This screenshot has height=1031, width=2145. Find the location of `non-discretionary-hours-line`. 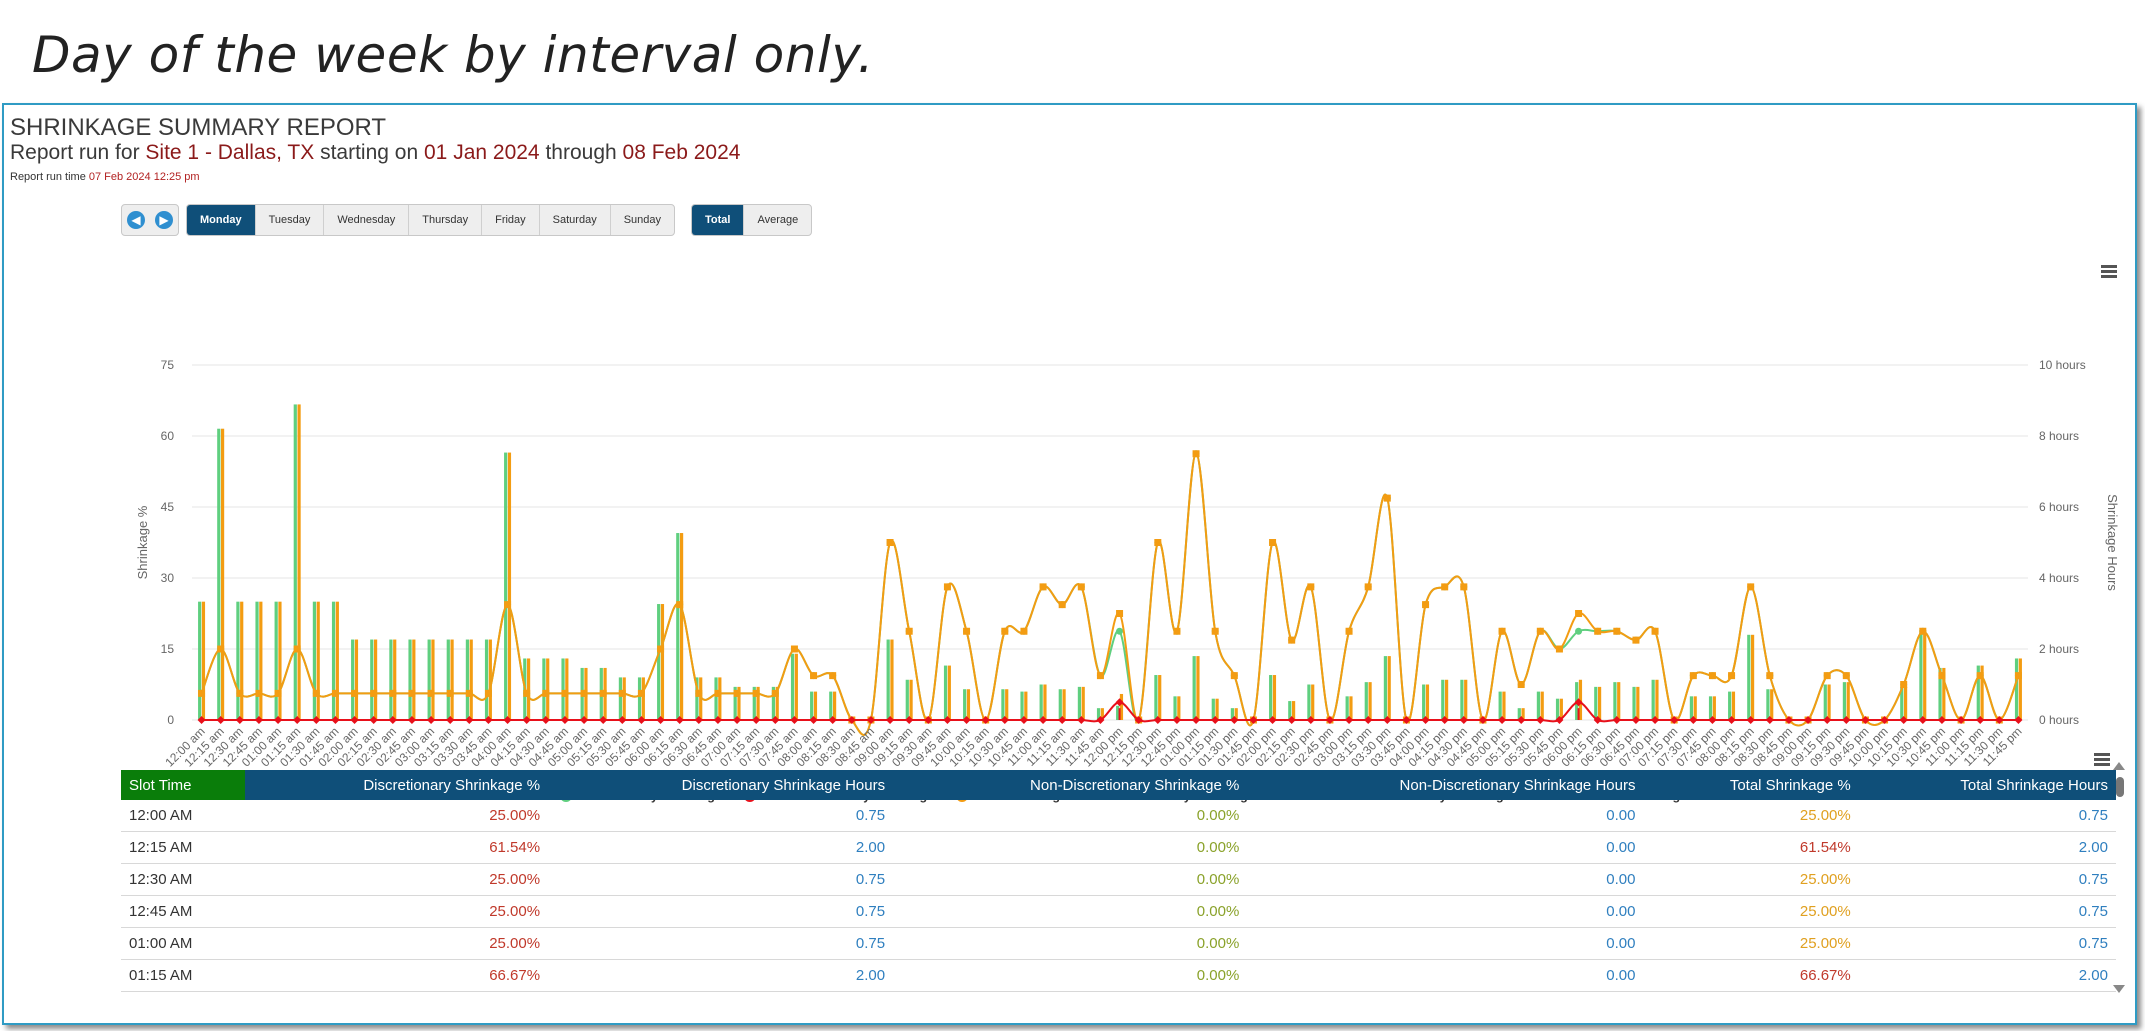

non-discretionary-hours-line is located at coordinates (1110, 712).